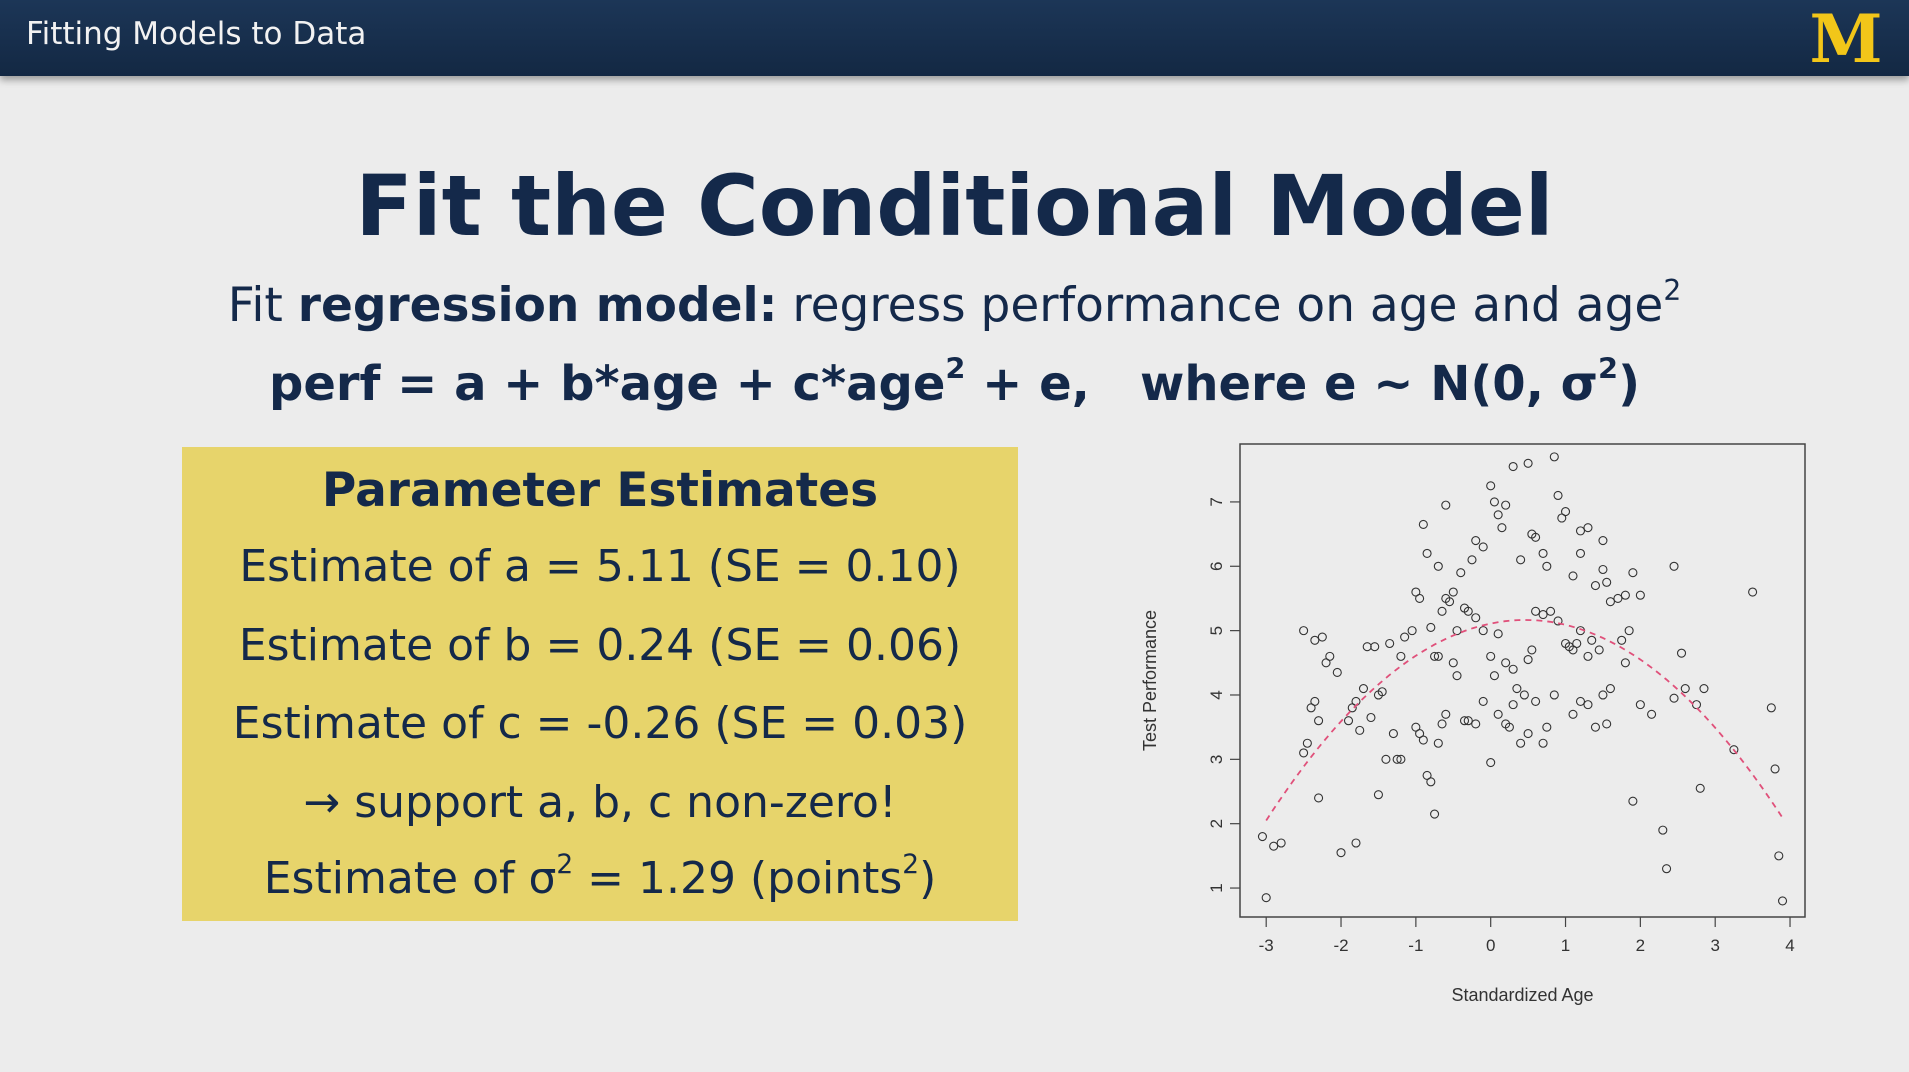 The width and height of the screenshot is (1909, 1072). What do you see at coordinates (1220, 305) in the screenshot?
I see `subtitle-rest: regress performance on age and age` at bounding box center [1220, 305].